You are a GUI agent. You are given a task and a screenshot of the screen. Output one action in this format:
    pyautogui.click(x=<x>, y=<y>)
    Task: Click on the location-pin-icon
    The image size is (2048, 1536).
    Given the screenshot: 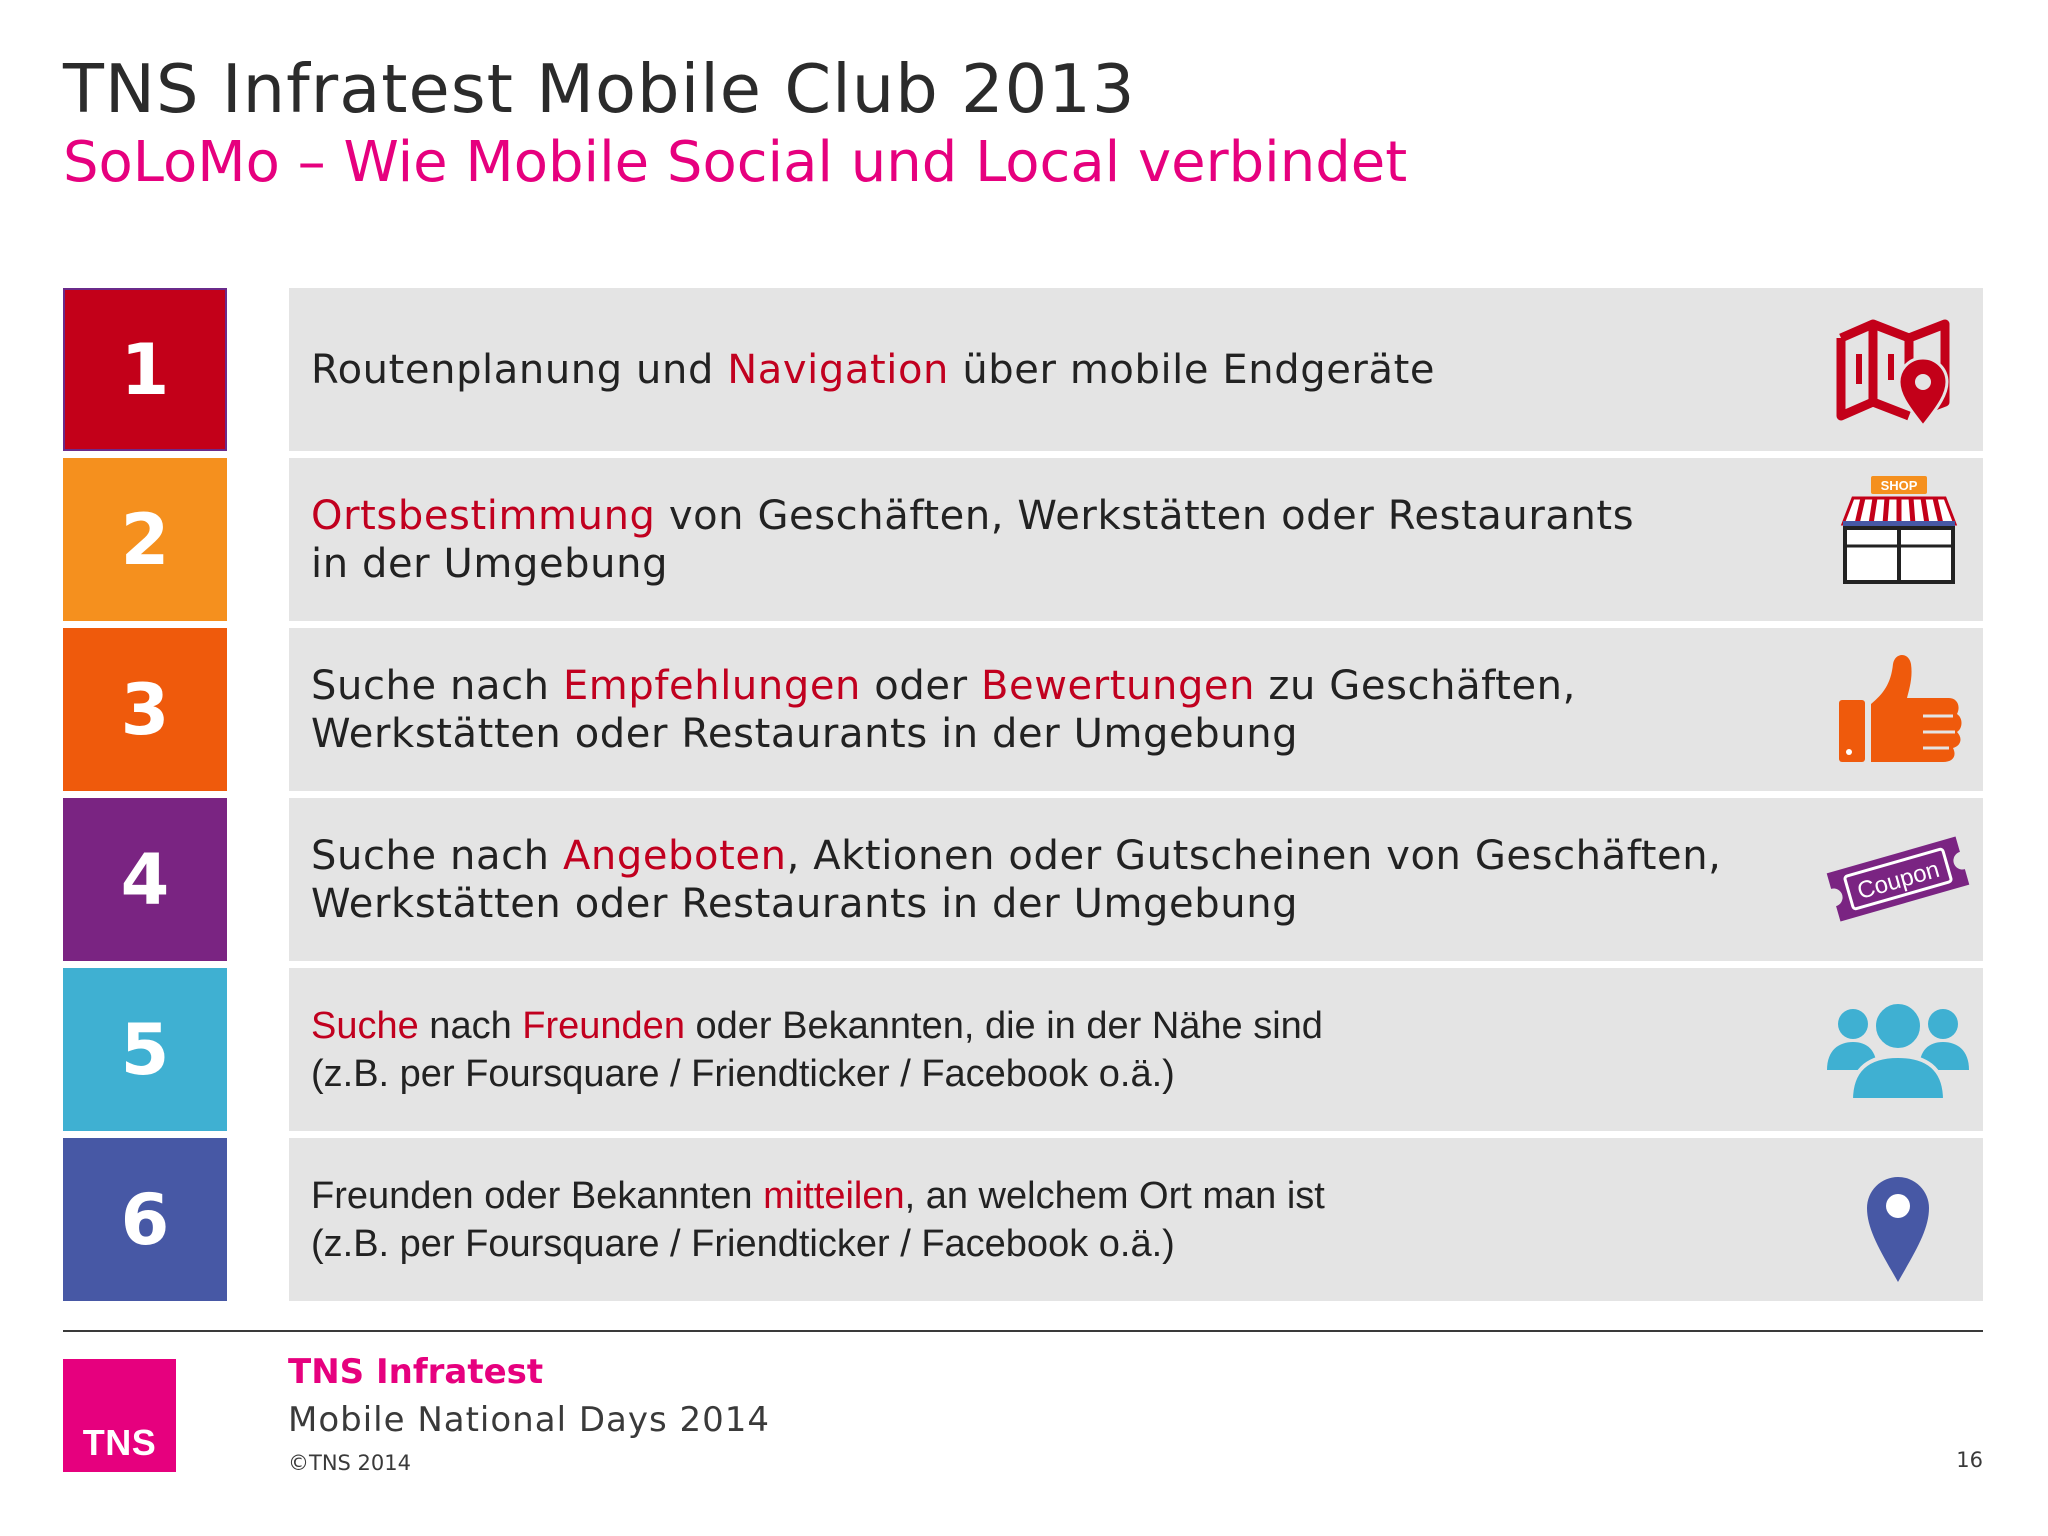 What is the action you would take?
    pyautogui.click(x=1898, y=1219)
    